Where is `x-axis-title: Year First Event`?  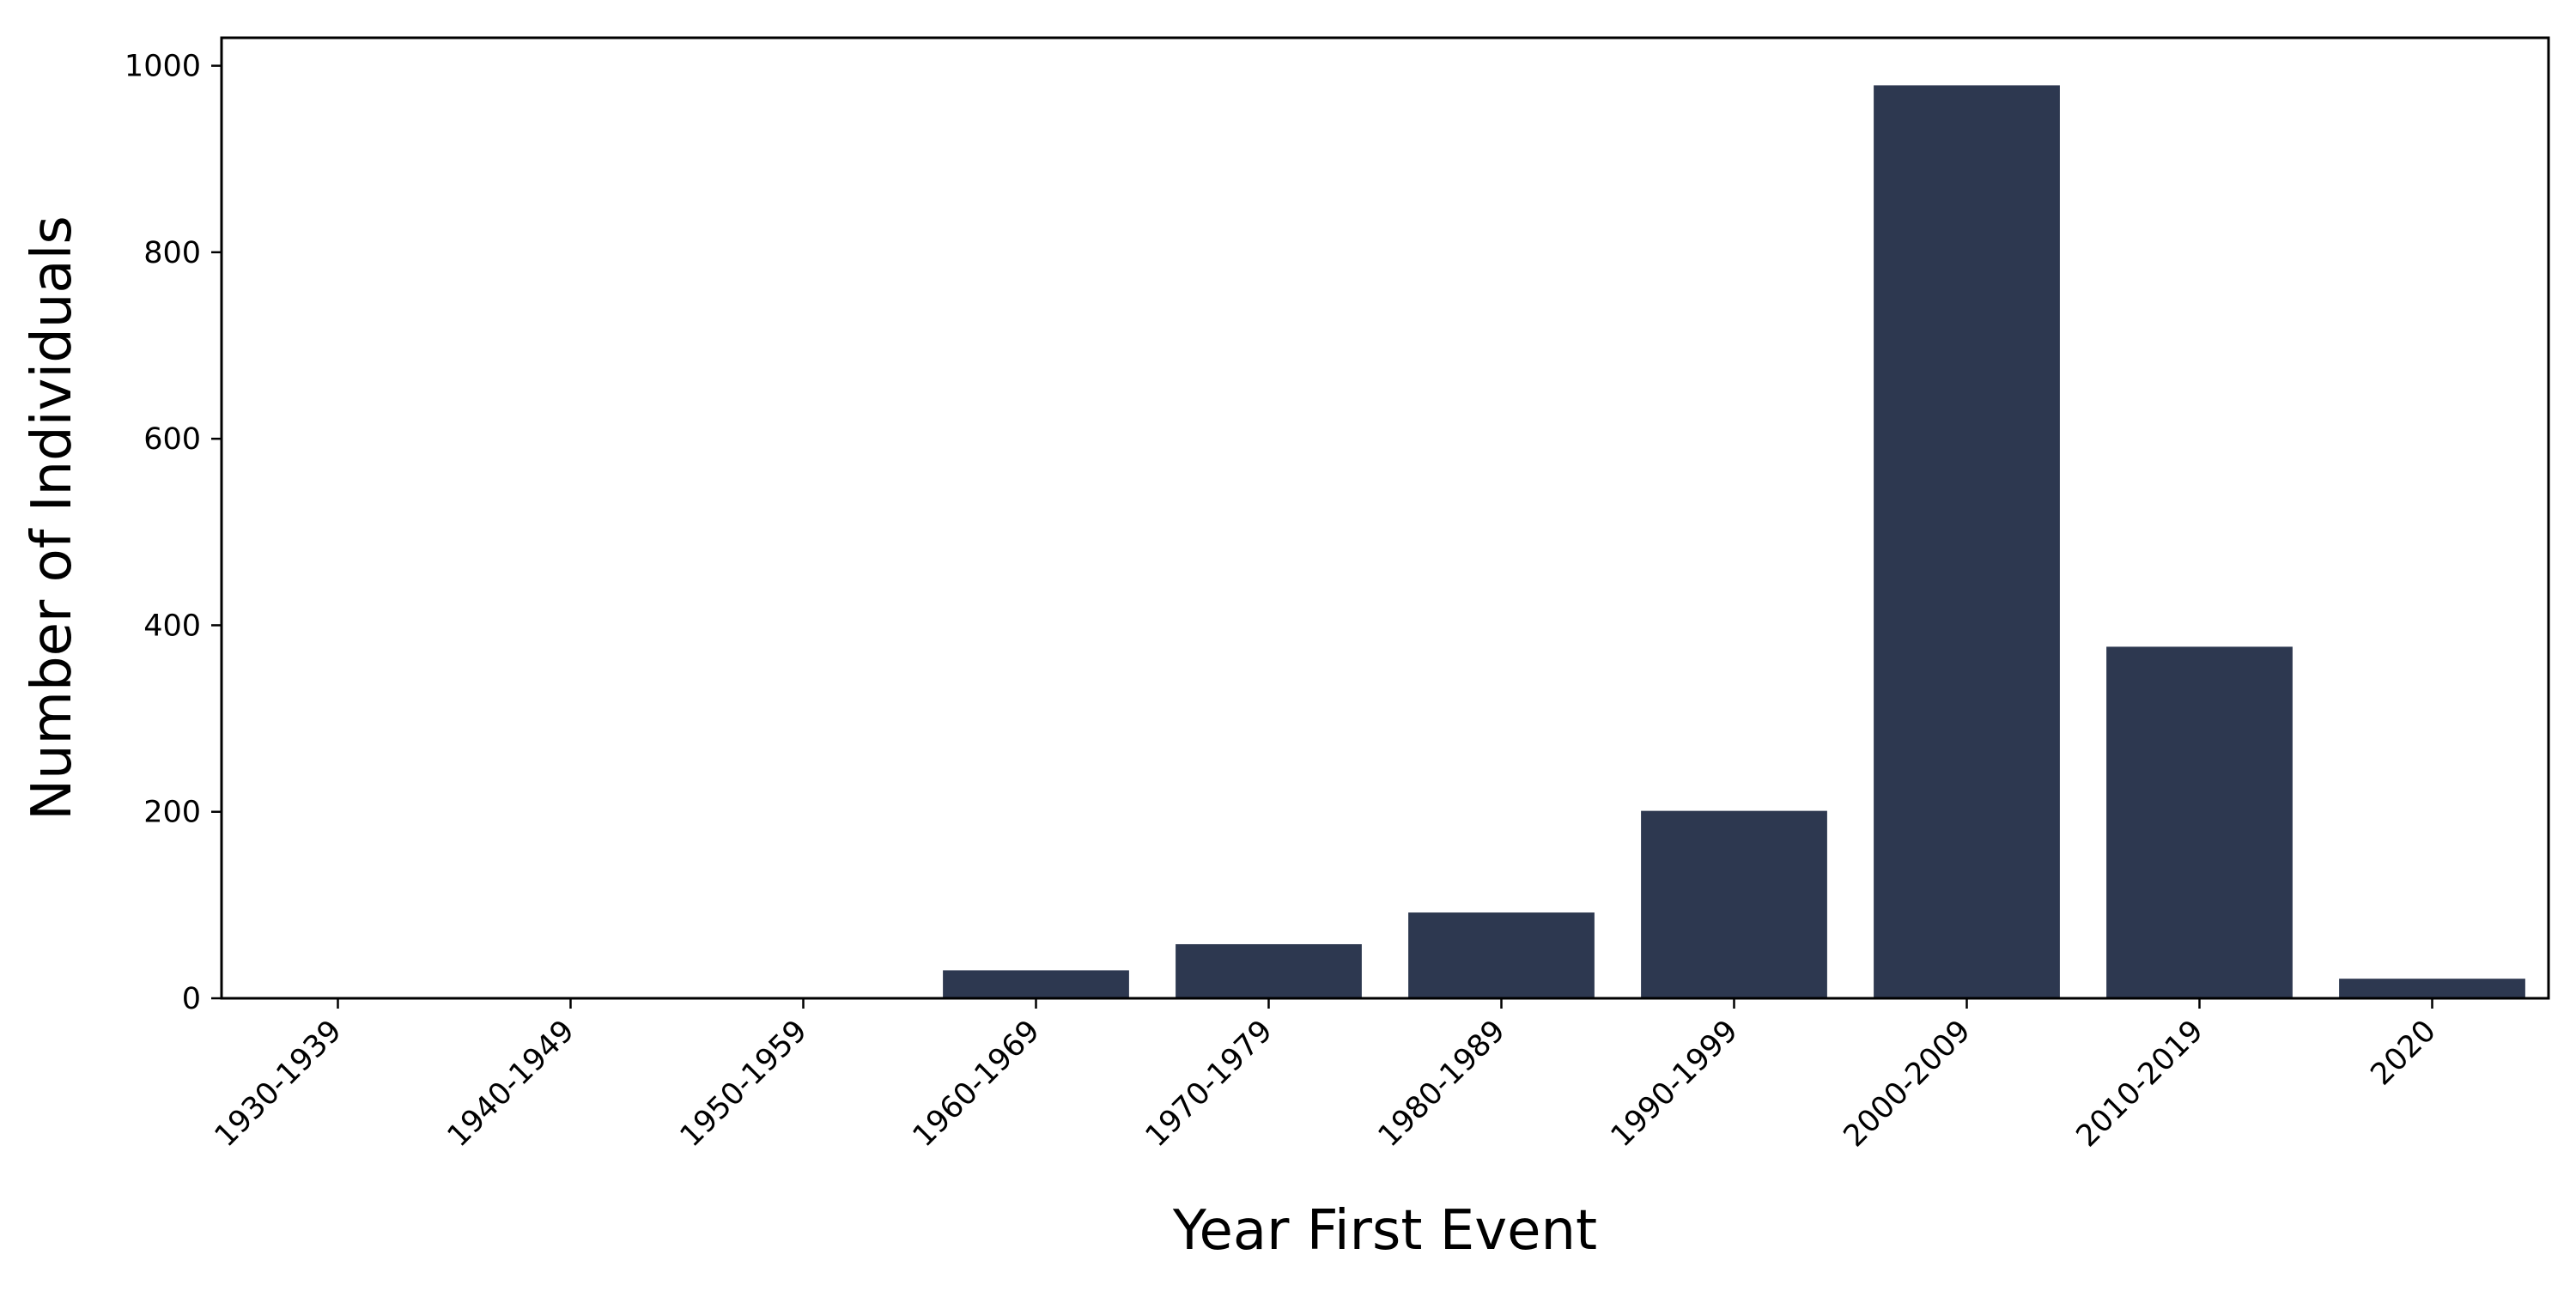 x-axis-title: Year First Event is located at coordinates (1385, 1231).